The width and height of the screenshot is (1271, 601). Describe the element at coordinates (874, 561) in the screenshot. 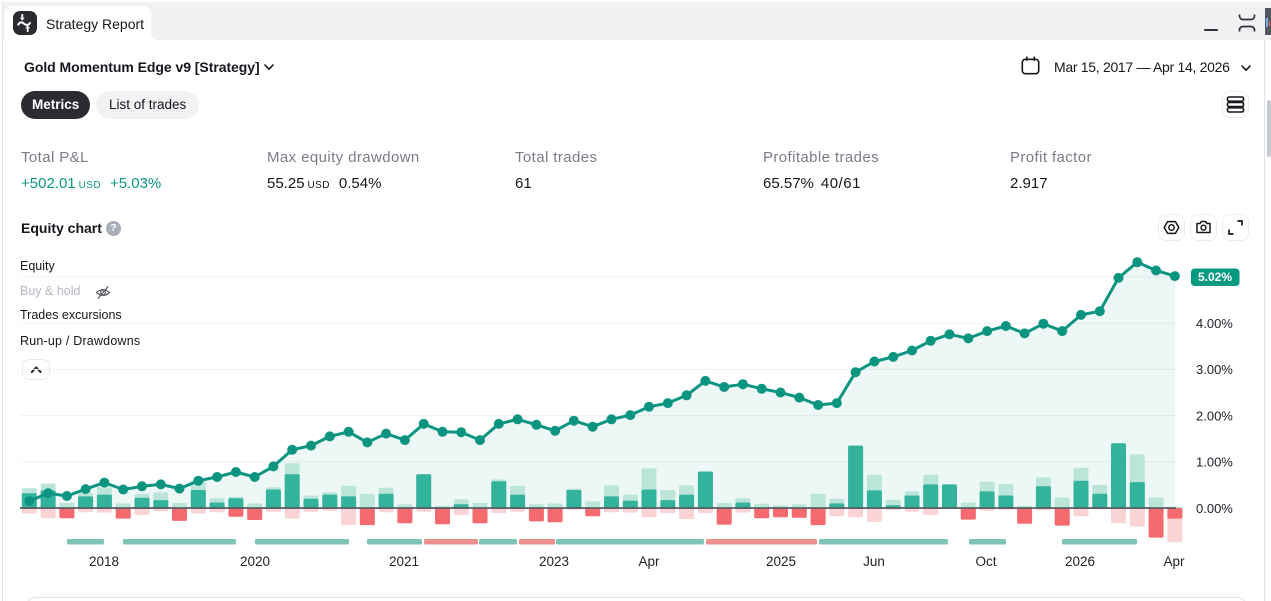

I see `svg-text: Jun` at that location.